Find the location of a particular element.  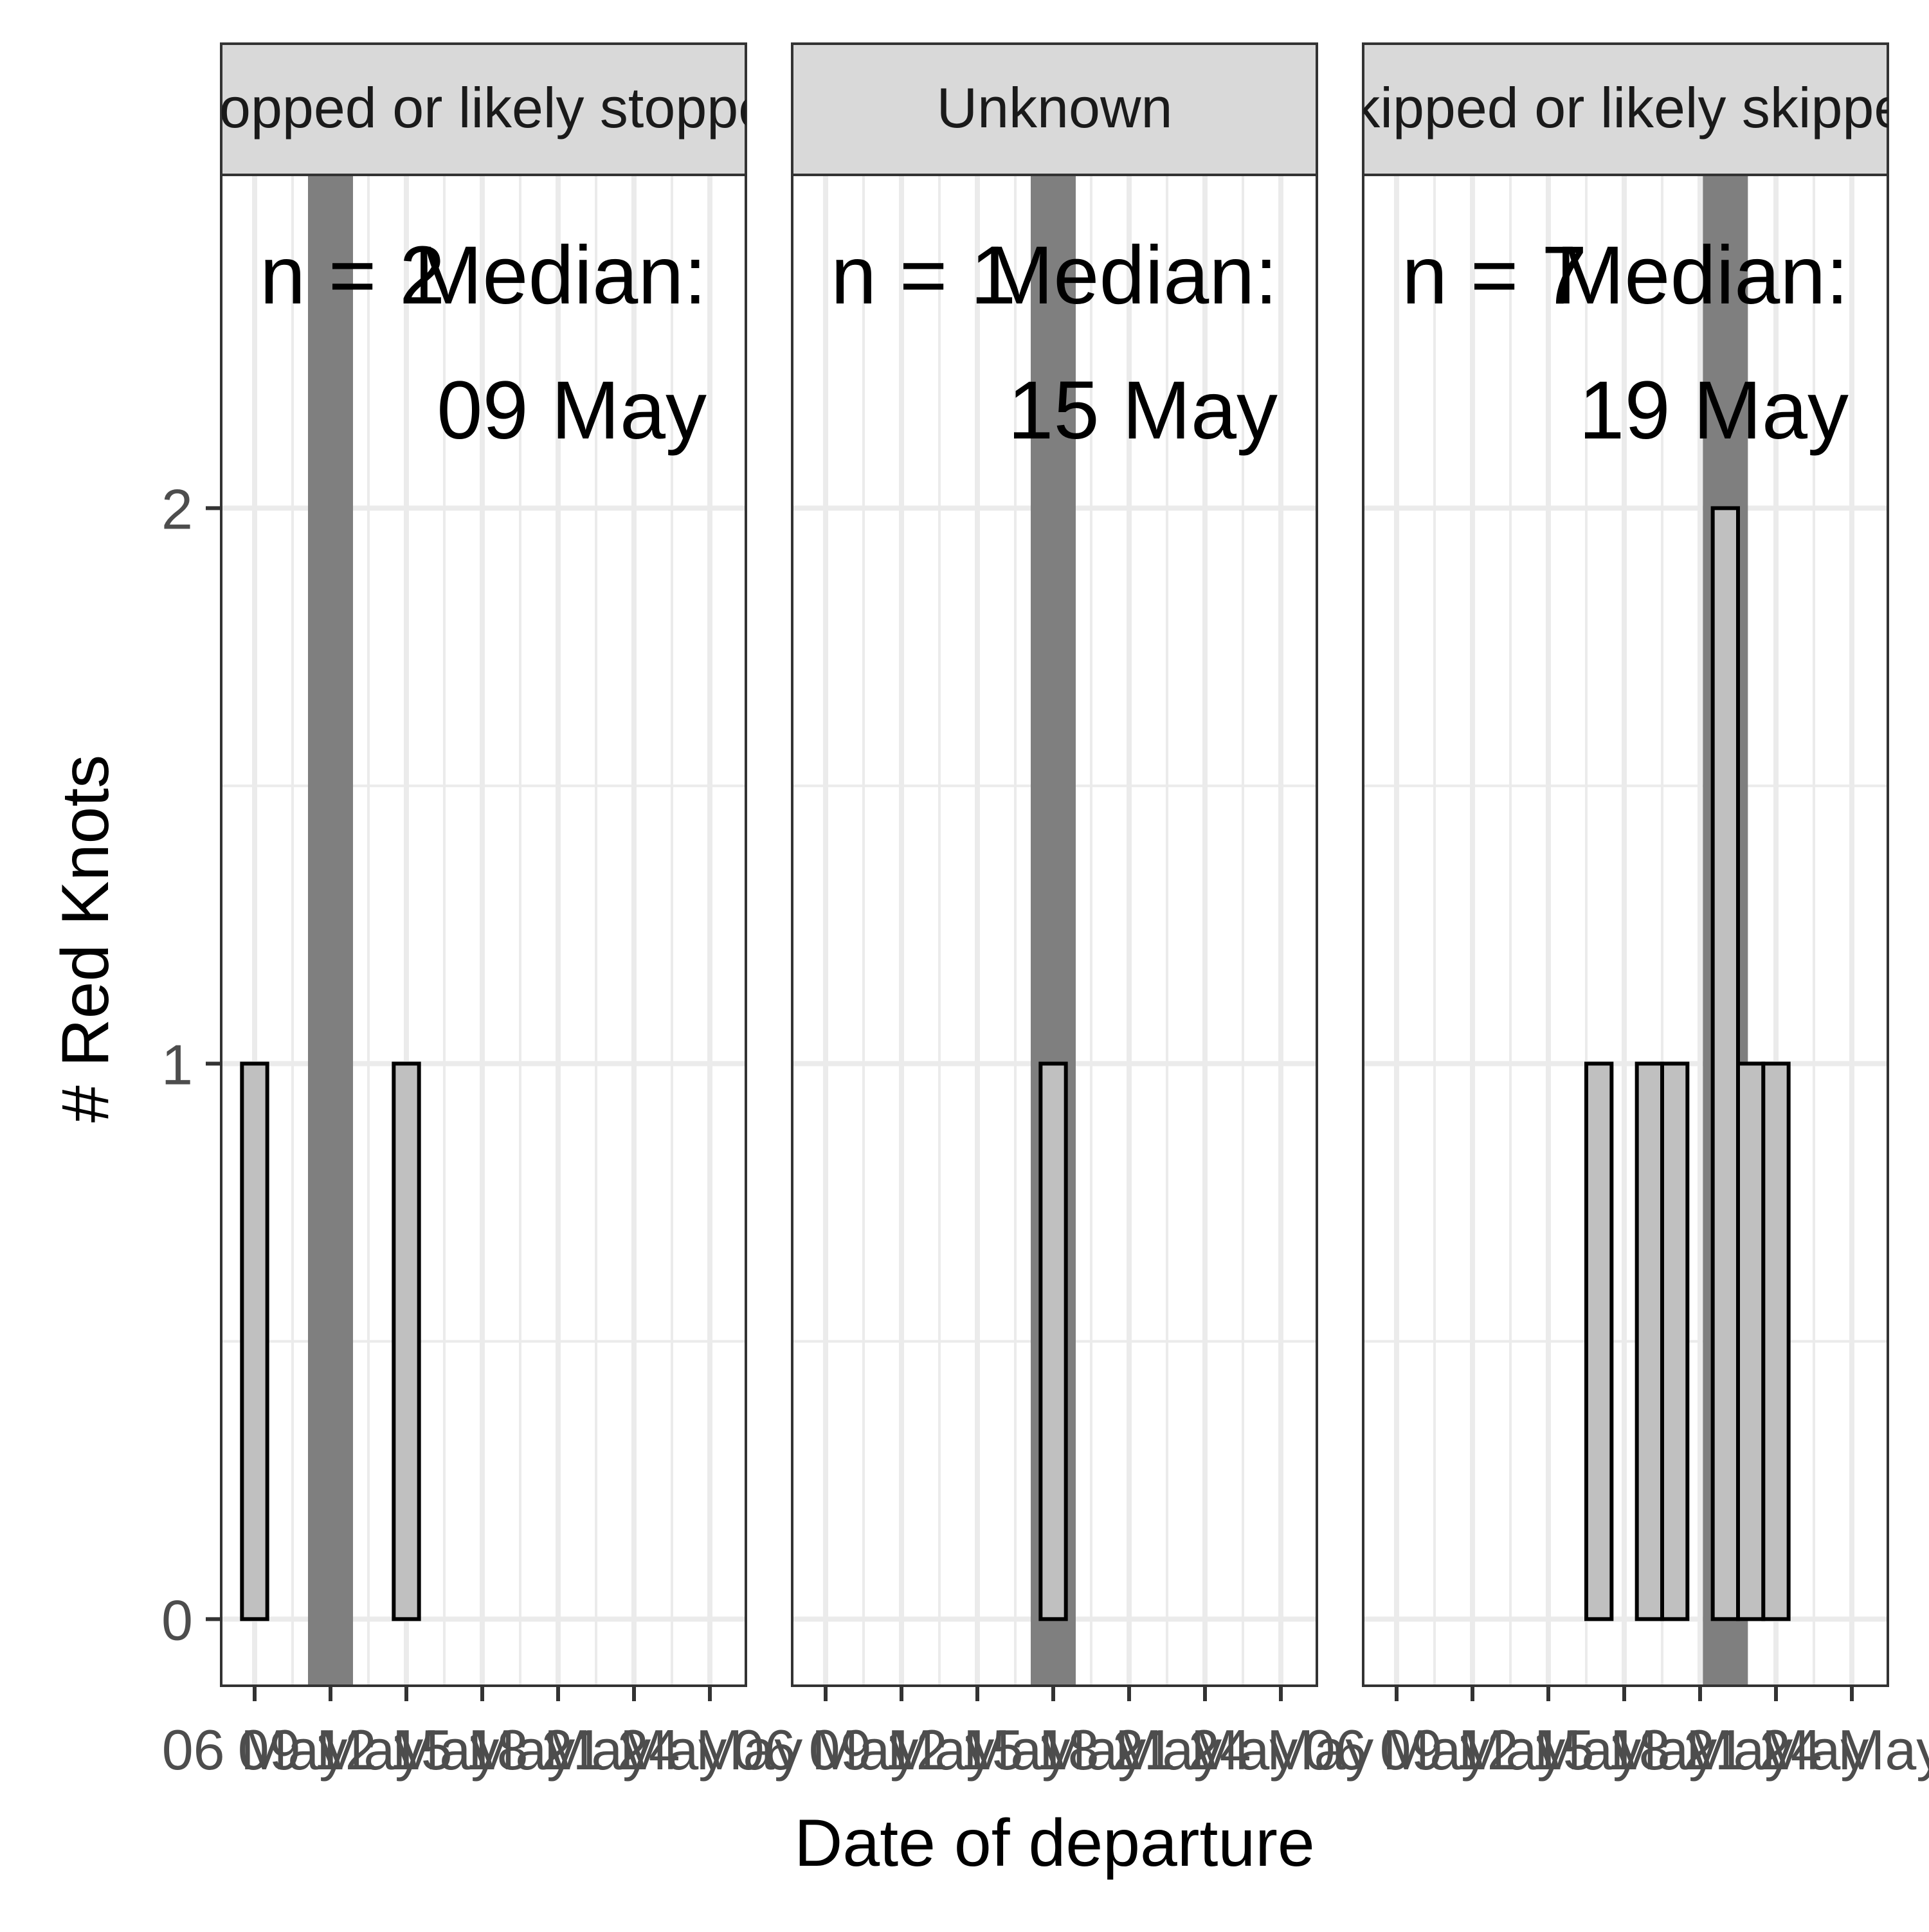

sample-size-label: n = 2 is located at coordinates (352, 275).